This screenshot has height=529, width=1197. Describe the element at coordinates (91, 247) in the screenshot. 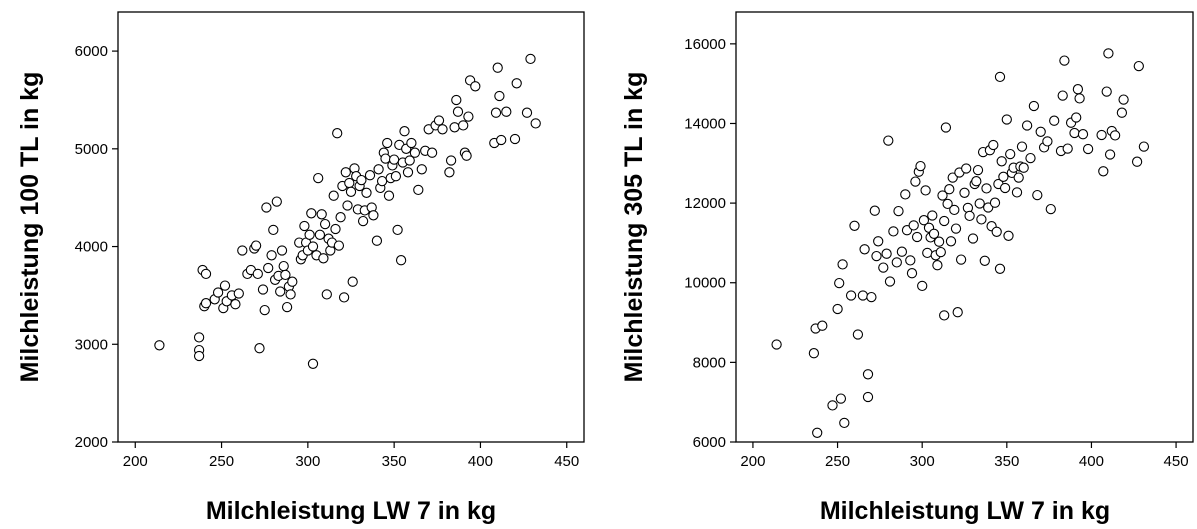

I see `y-tick-label: 4000` at that location.